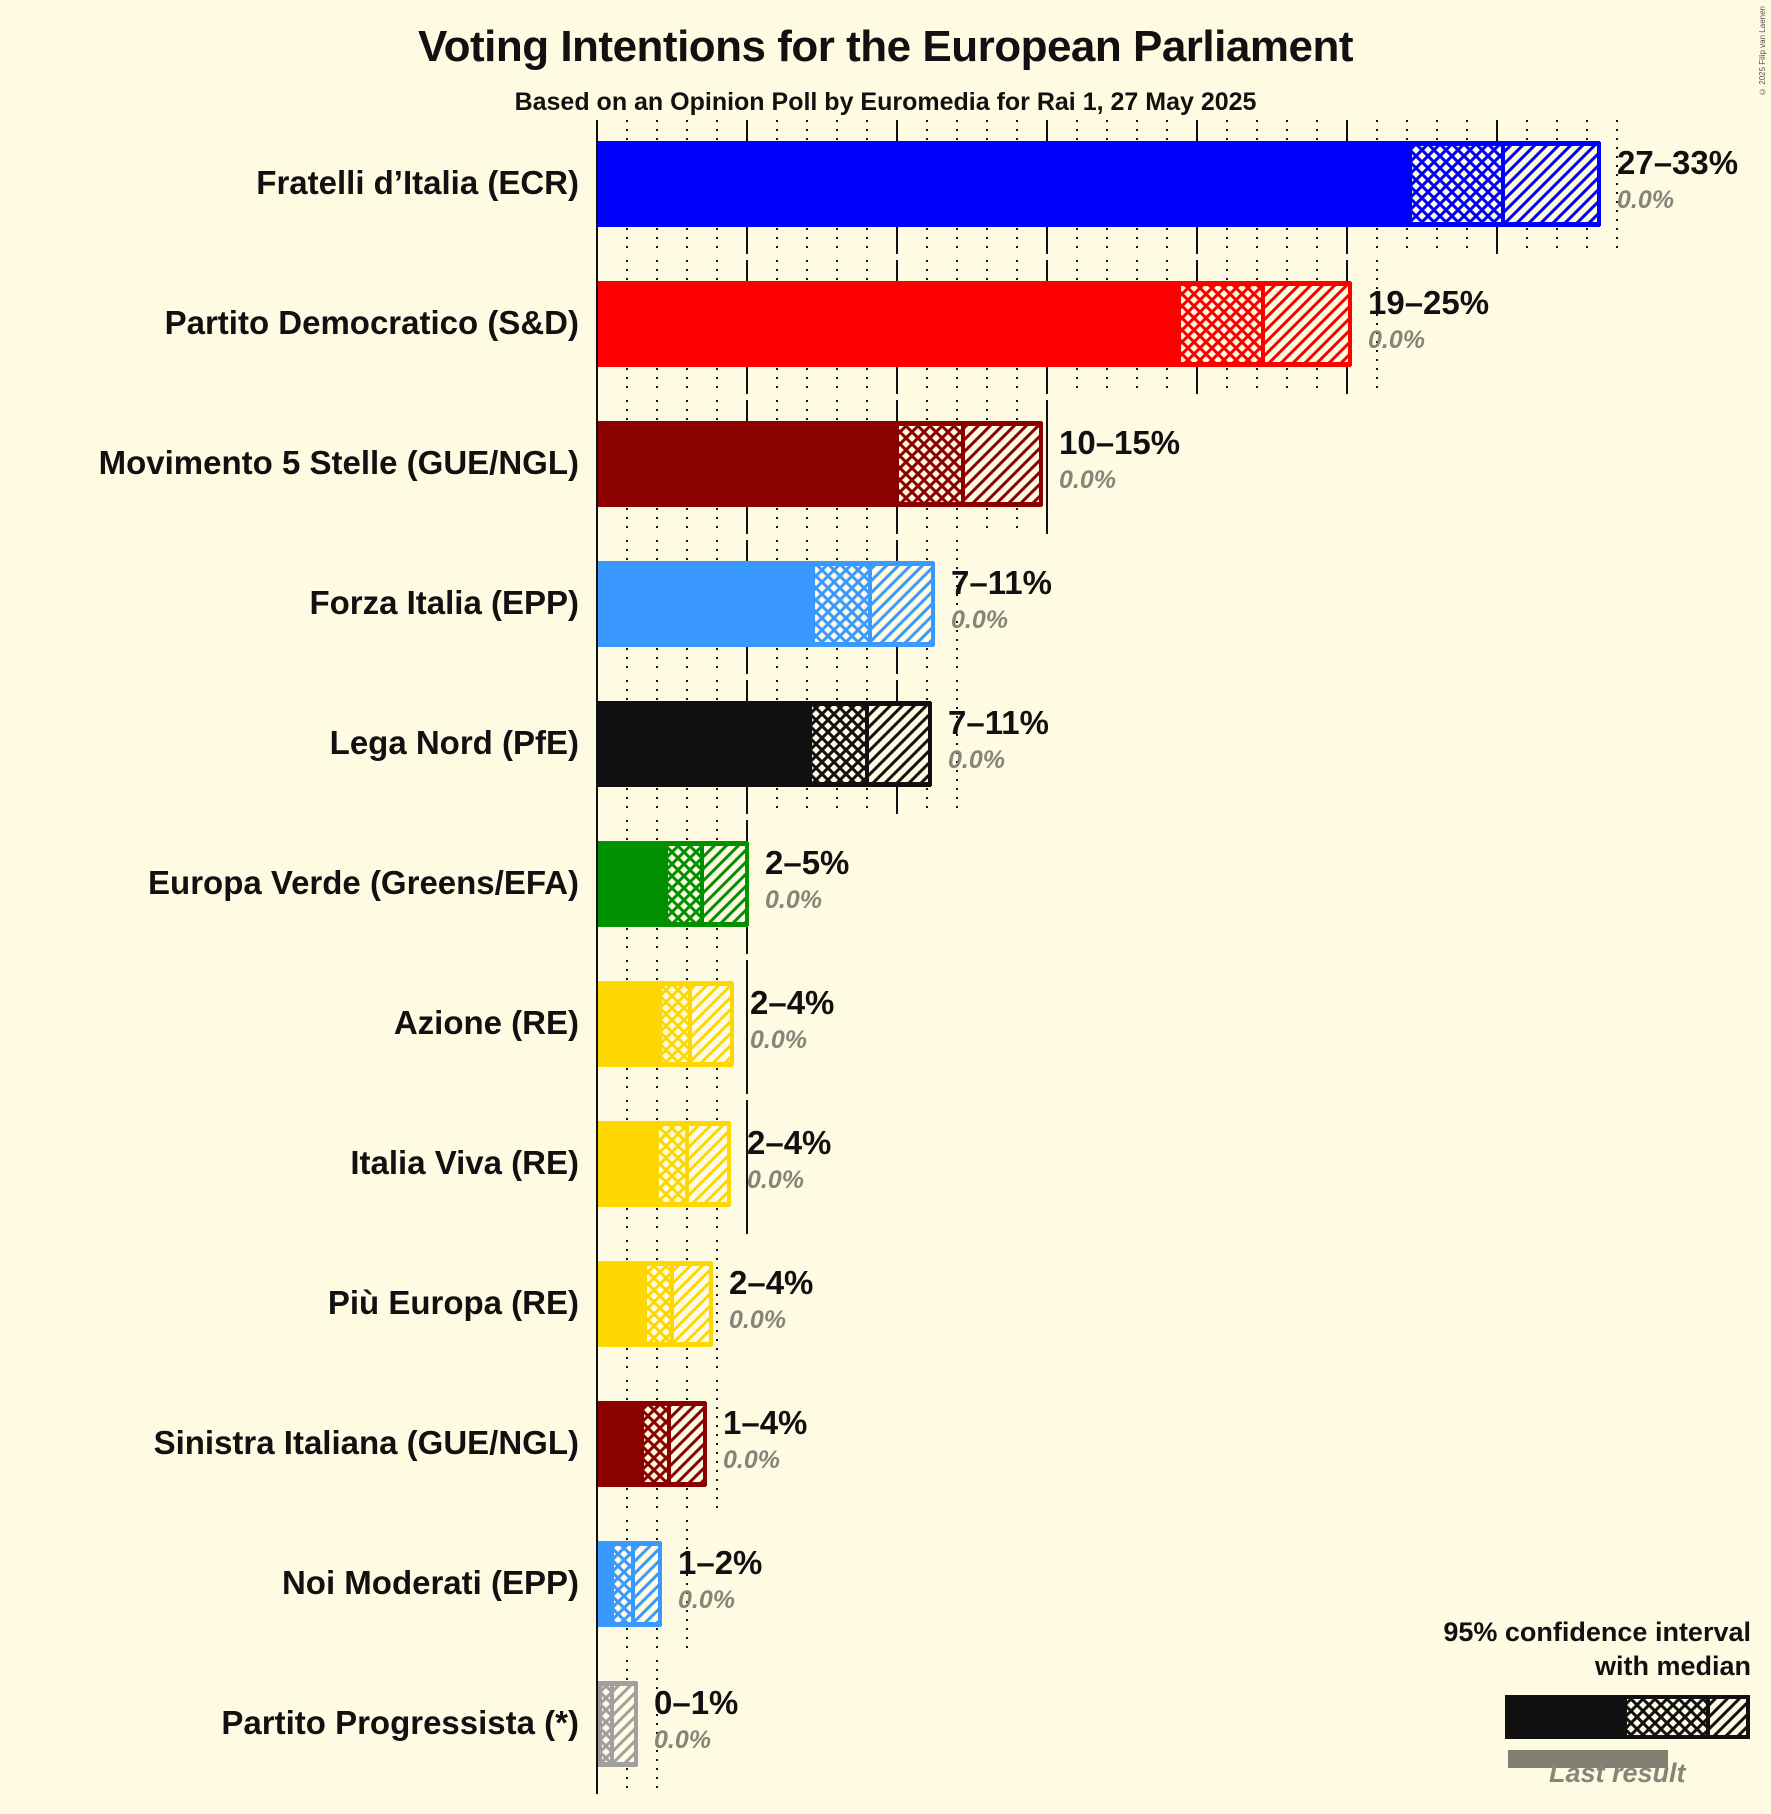 The height and width of the screenshot is (1814, 1771). Describe the element at coordinates (454, 742) in the screenshot. I see `party-label: Lega Nord (PfE)` at that location.